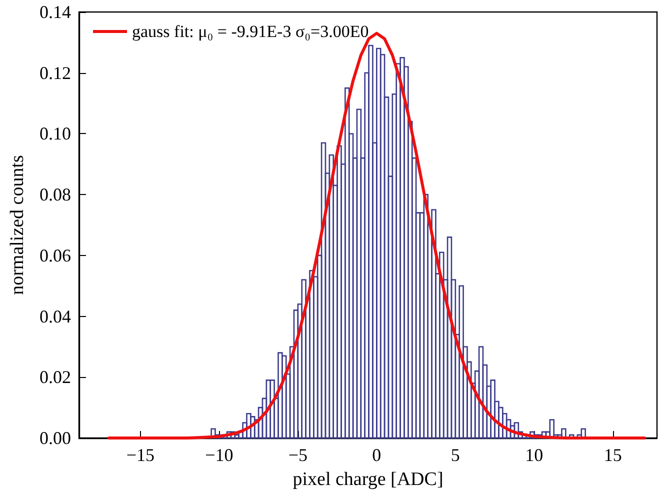 This screenshot has width=660, height=494. Describe the element at coordinates (55, 134) in the screenshot. I see `y-tick-label: 0.10` at that location.